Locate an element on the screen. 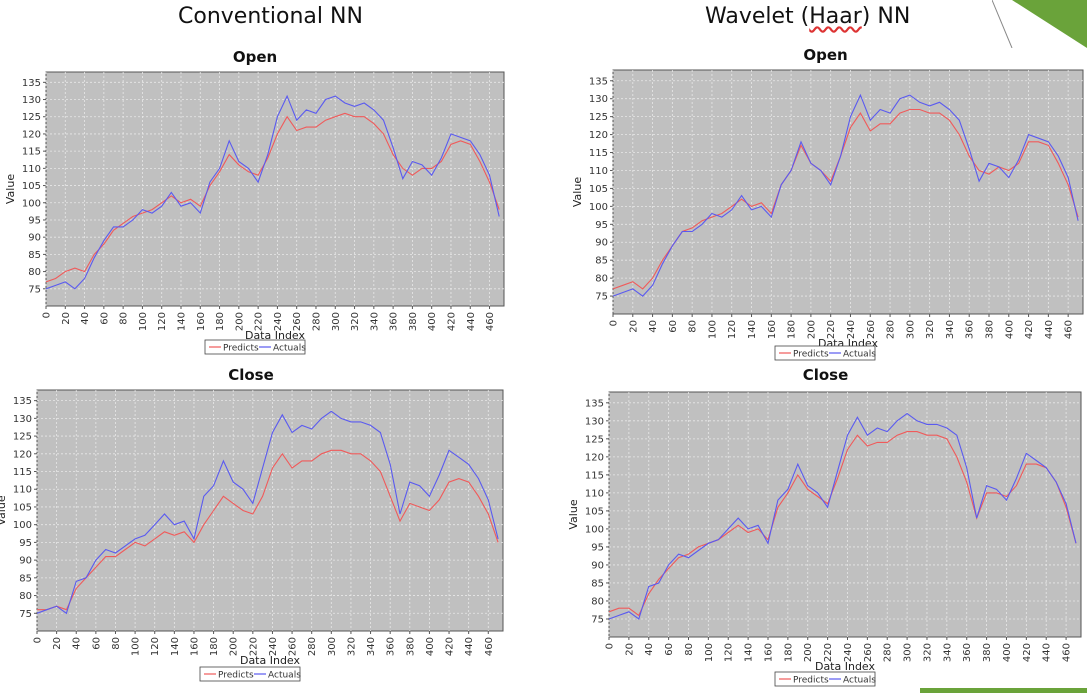 This screenshot has height=693, width=1087. slide-accent-shape is located at coordinates (1039, 24).